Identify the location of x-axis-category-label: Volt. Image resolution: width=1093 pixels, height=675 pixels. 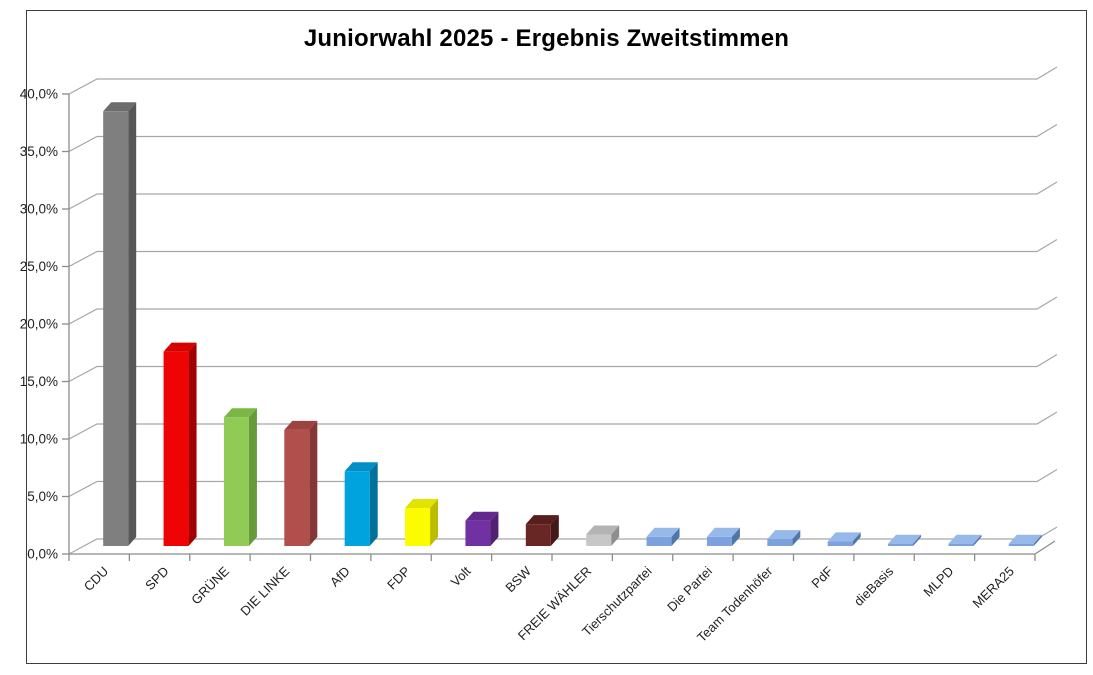
(461, 576).